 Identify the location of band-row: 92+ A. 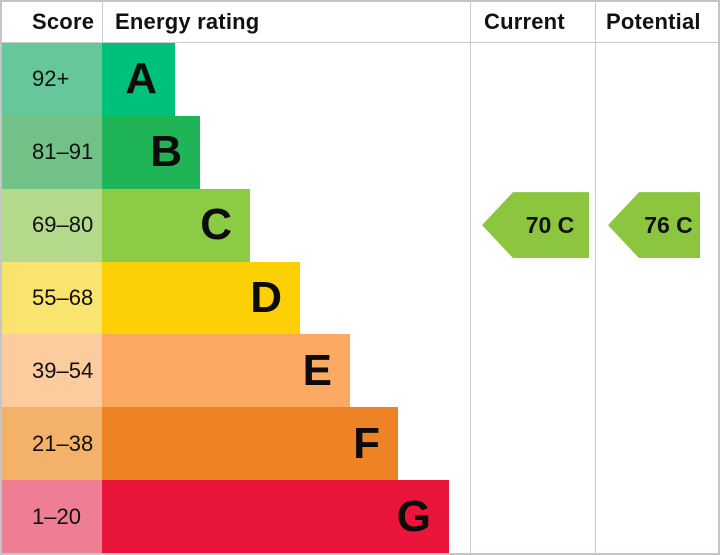
(360, 79).